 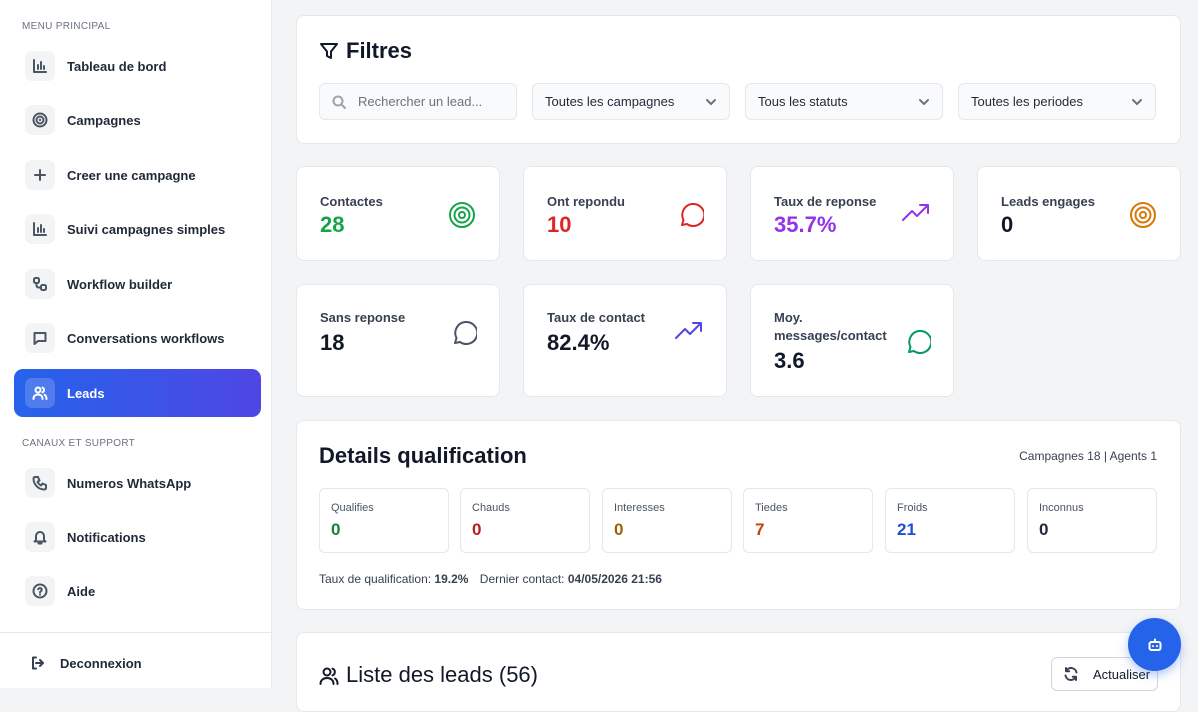 What do you see at coordinates (451, 579) in the screenshot?
I see `rate-value: 19.2%` at bounding box center [451, 579].